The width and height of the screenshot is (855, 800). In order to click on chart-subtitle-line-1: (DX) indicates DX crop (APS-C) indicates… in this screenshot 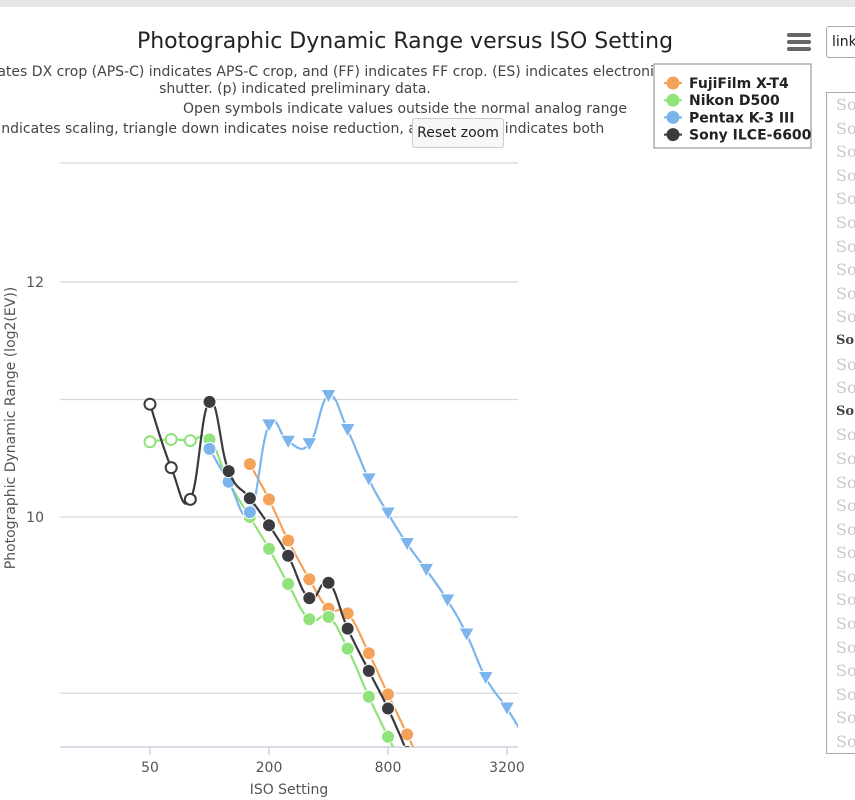, I will do `click(331, 72)`.